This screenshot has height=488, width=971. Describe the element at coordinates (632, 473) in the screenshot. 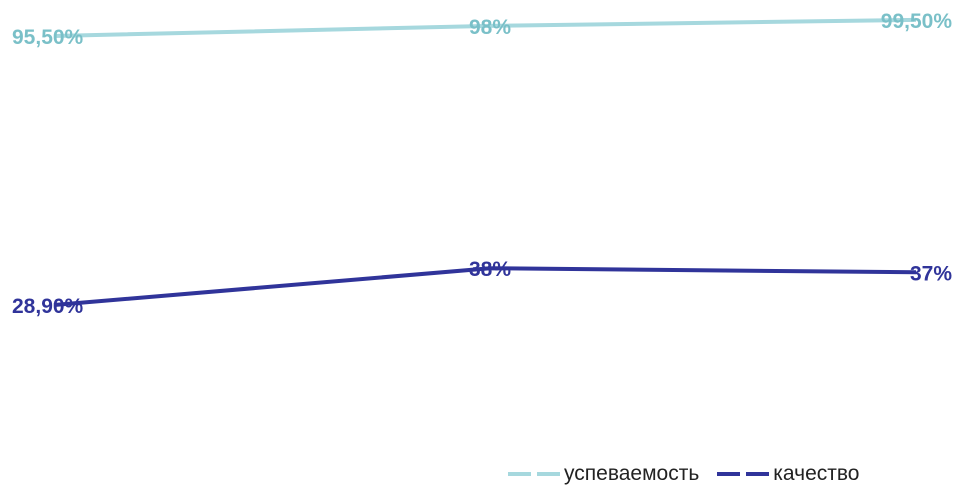

I see `legend-label-series-1: успеваемость` at that location.